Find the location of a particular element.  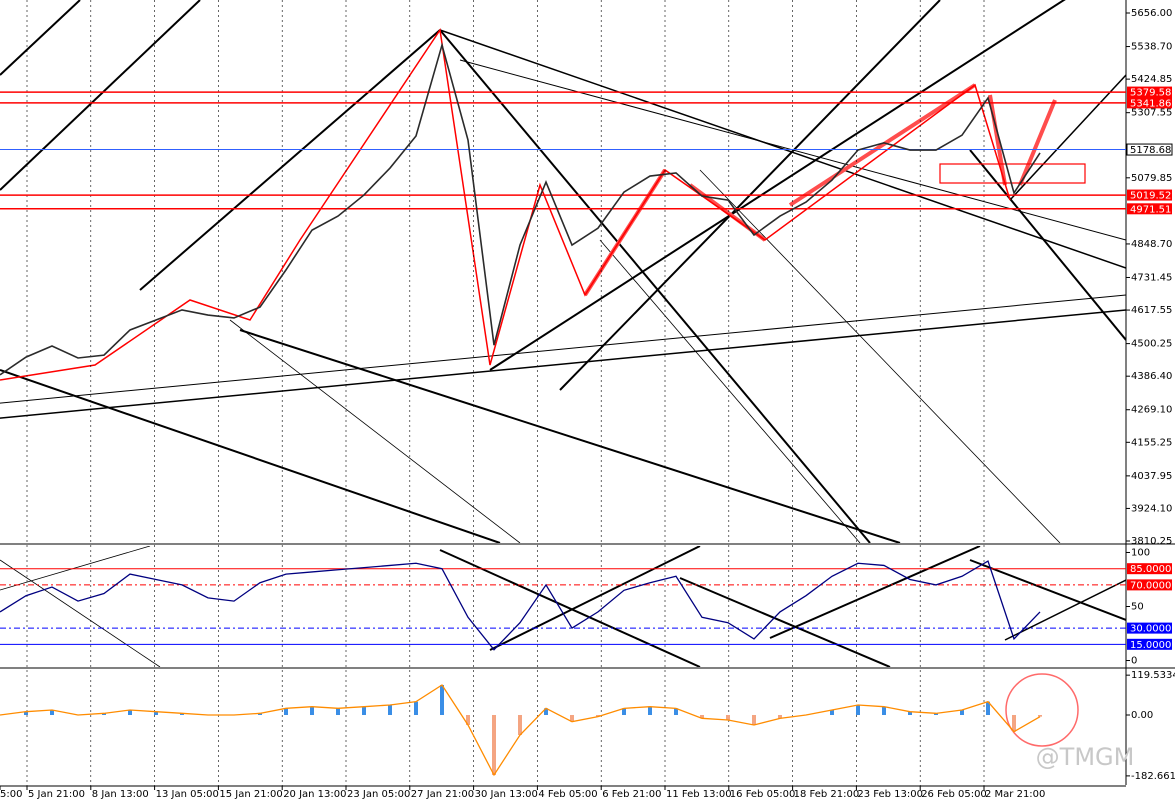

y-tick-label: 4617.55 is located at coordinates (1151, 310).